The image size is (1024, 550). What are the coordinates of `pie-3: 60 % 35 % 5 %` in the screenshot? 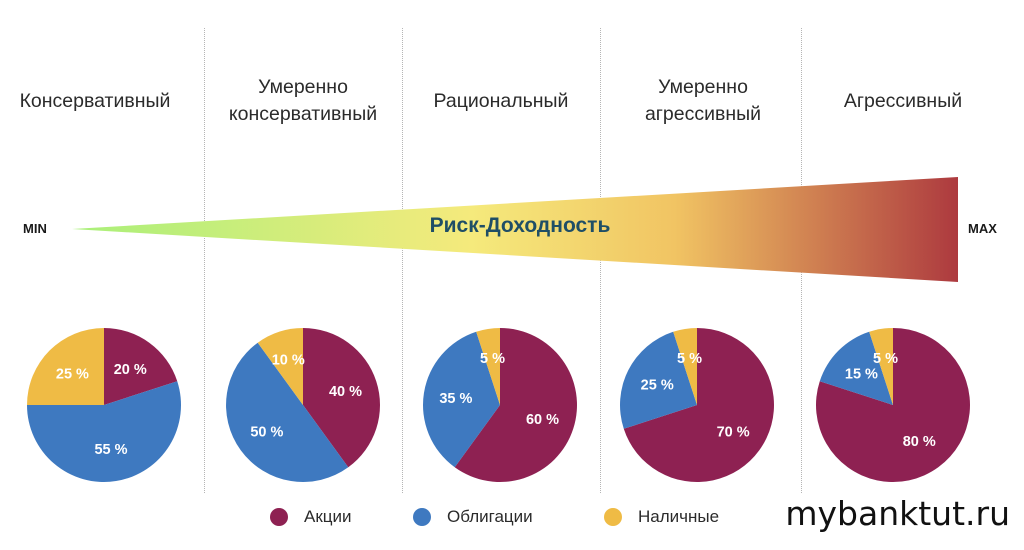 It's located at (500, 405).